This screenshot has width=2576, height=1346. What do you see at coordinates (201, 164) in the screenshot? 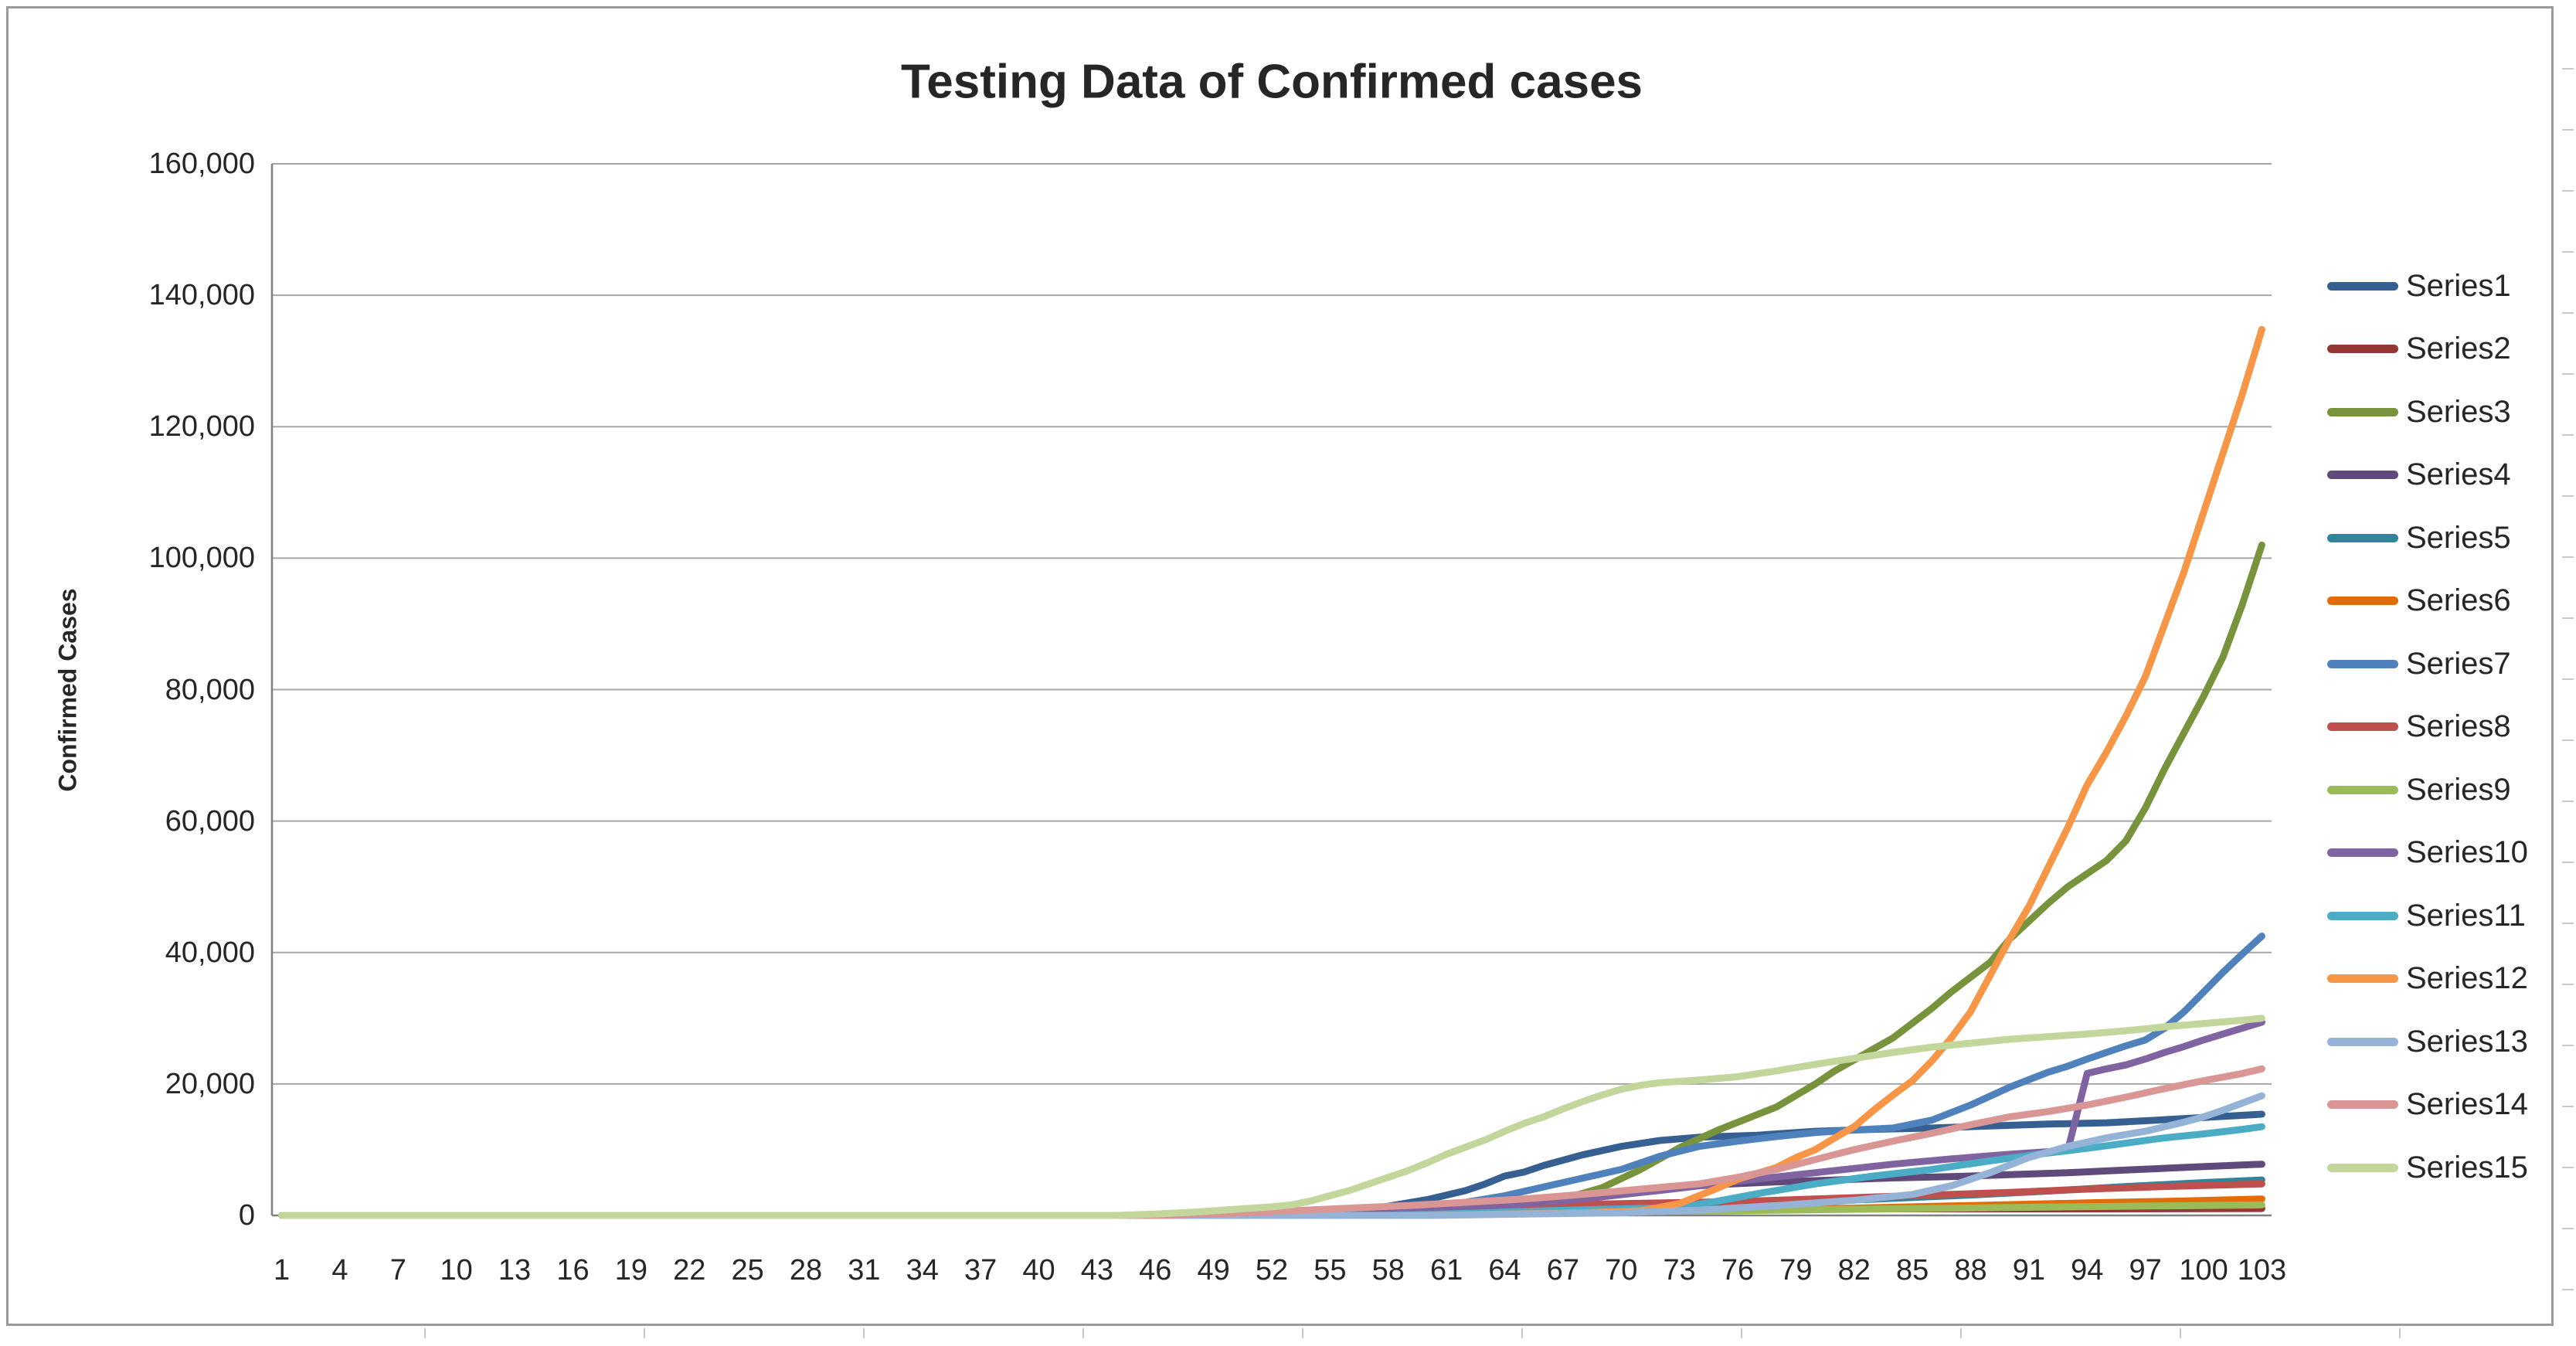
I see `y-tick-label-160,000: 160,000` at bounding box center [201, 164].